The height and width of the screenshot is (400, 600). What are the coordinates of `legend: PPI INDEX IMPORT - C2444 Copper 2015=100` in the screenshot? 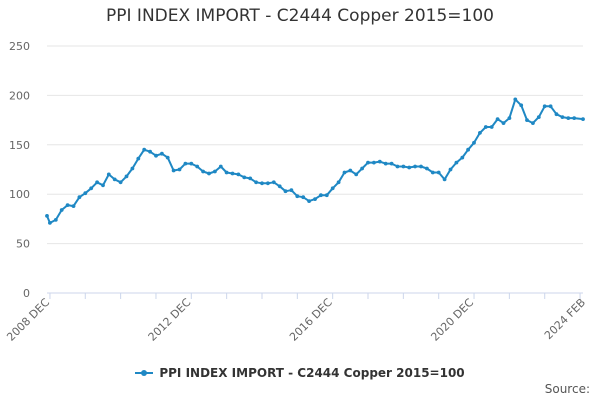 It's located at (300, 373).